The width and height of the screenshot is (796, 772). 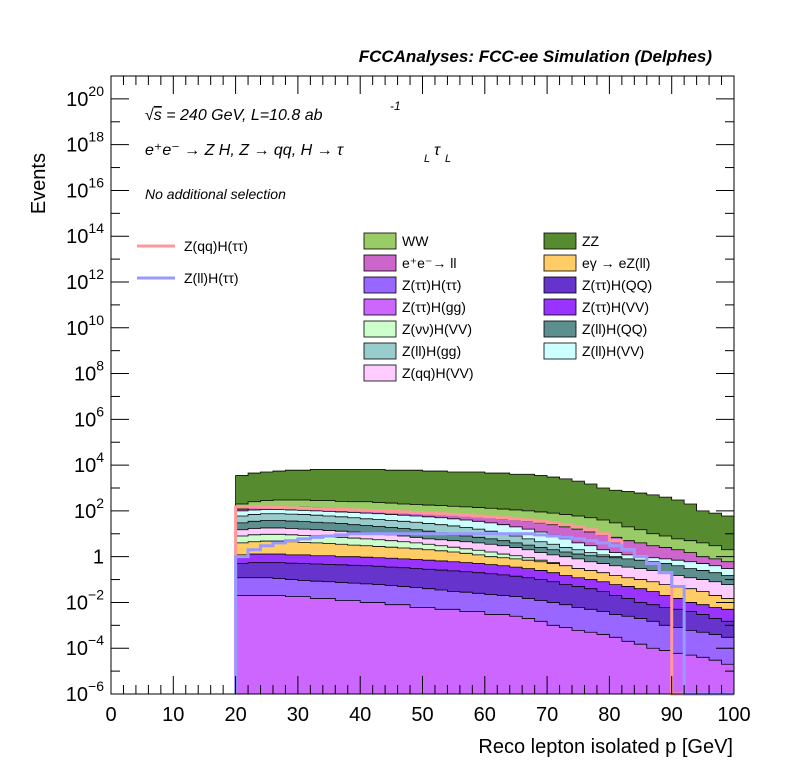 What do you see at coordinates (591, 241) in the screenshot?
I see `legend-label-zz: ZZ` at bounding box center [591, 241].